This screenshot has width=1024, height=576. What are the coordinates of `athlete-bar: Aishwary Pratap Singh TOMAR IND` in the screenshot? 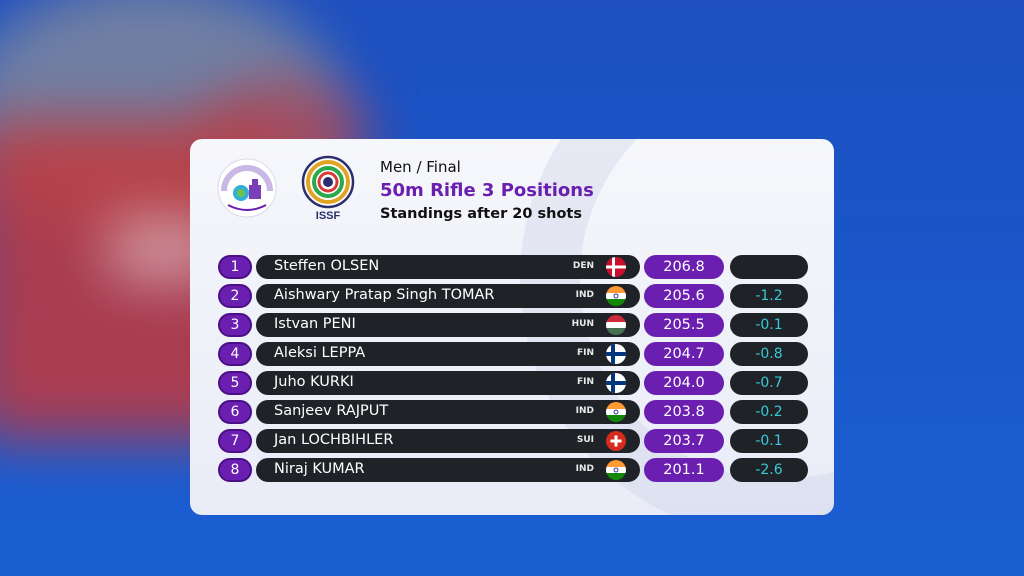 It's located at (448, 296).